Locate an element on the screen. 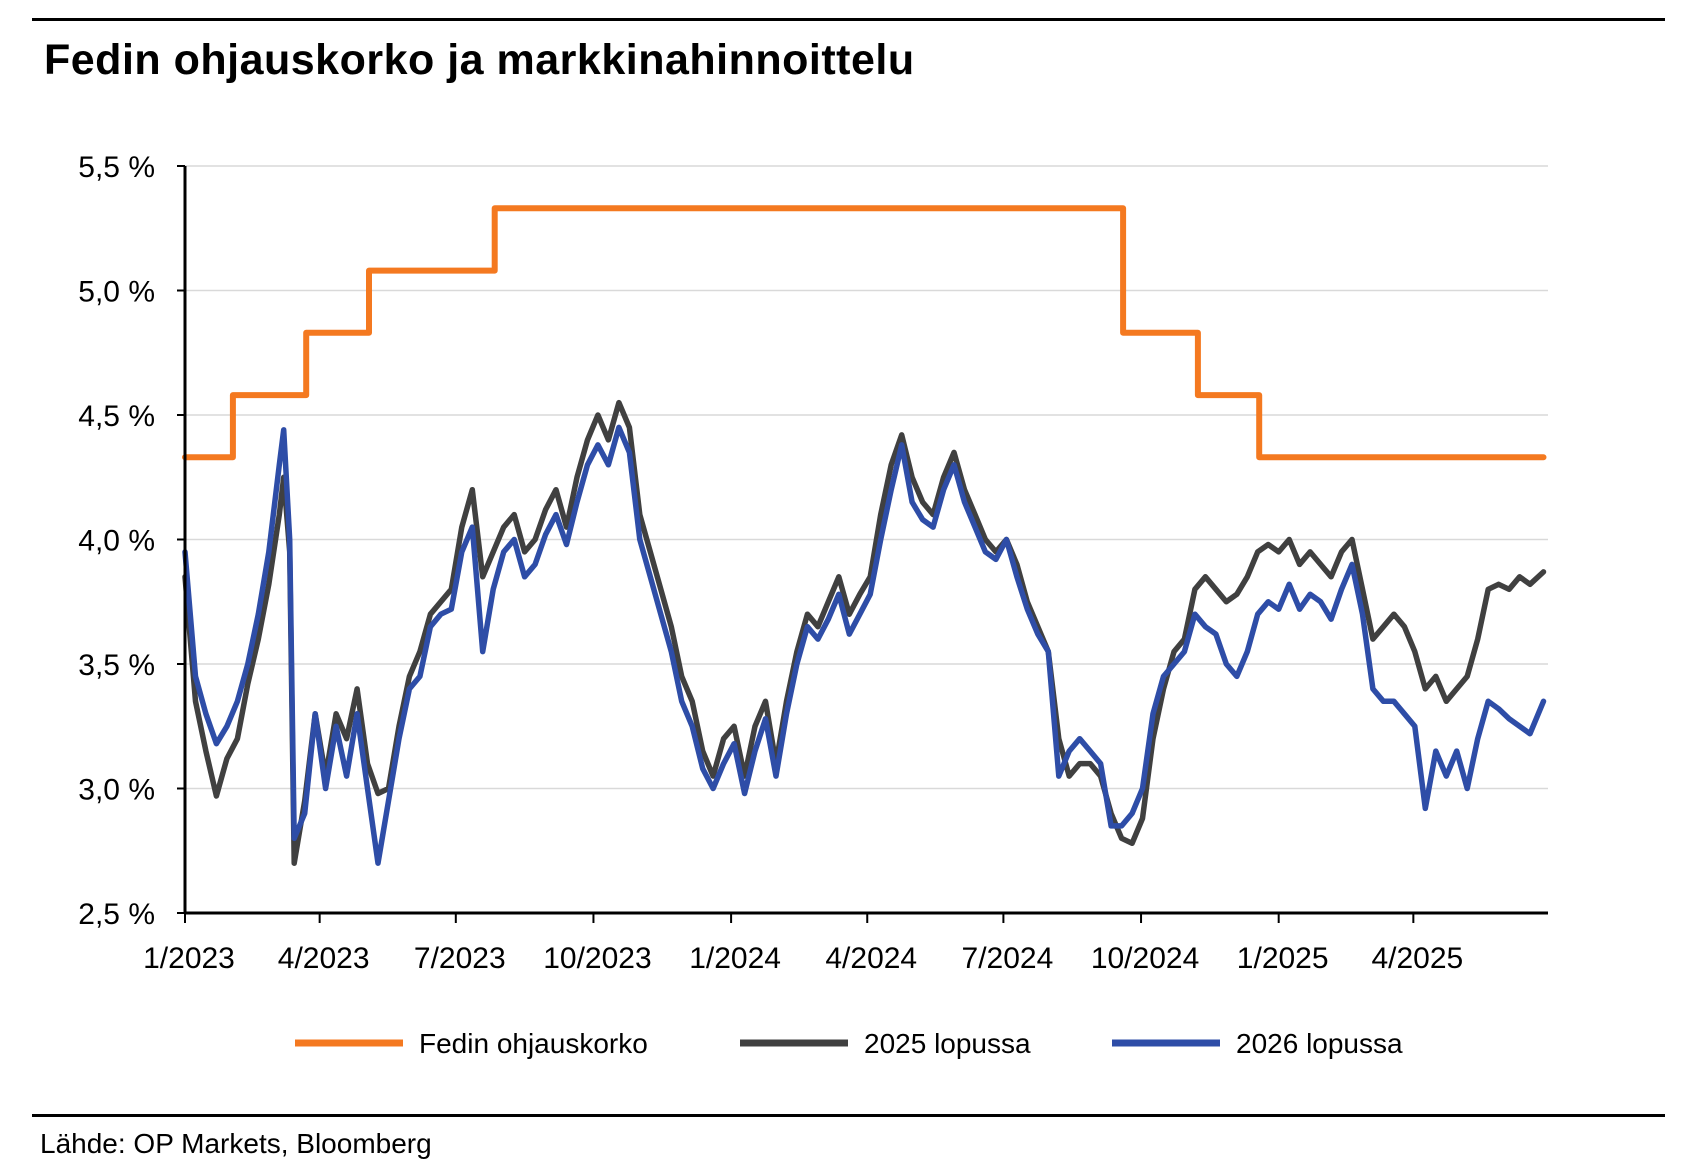 The height and width of the screenshot is (1160, 1695). y-tick-label: 3,5 % is located at coordinates (116, 665).